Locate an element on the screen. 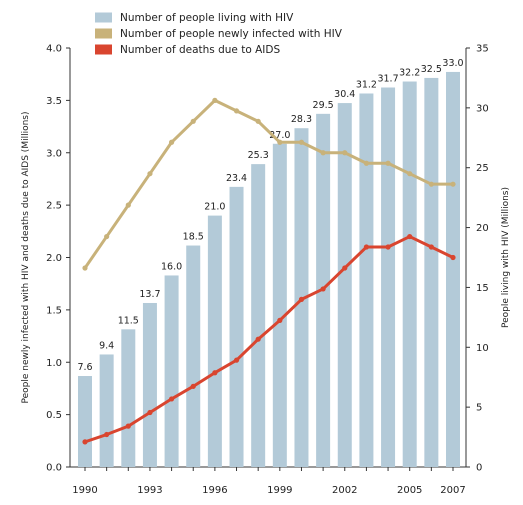 The width and height of the screenshot is (523, 505). bar-data-label: 31.2 is located at coordinates (366, 84).